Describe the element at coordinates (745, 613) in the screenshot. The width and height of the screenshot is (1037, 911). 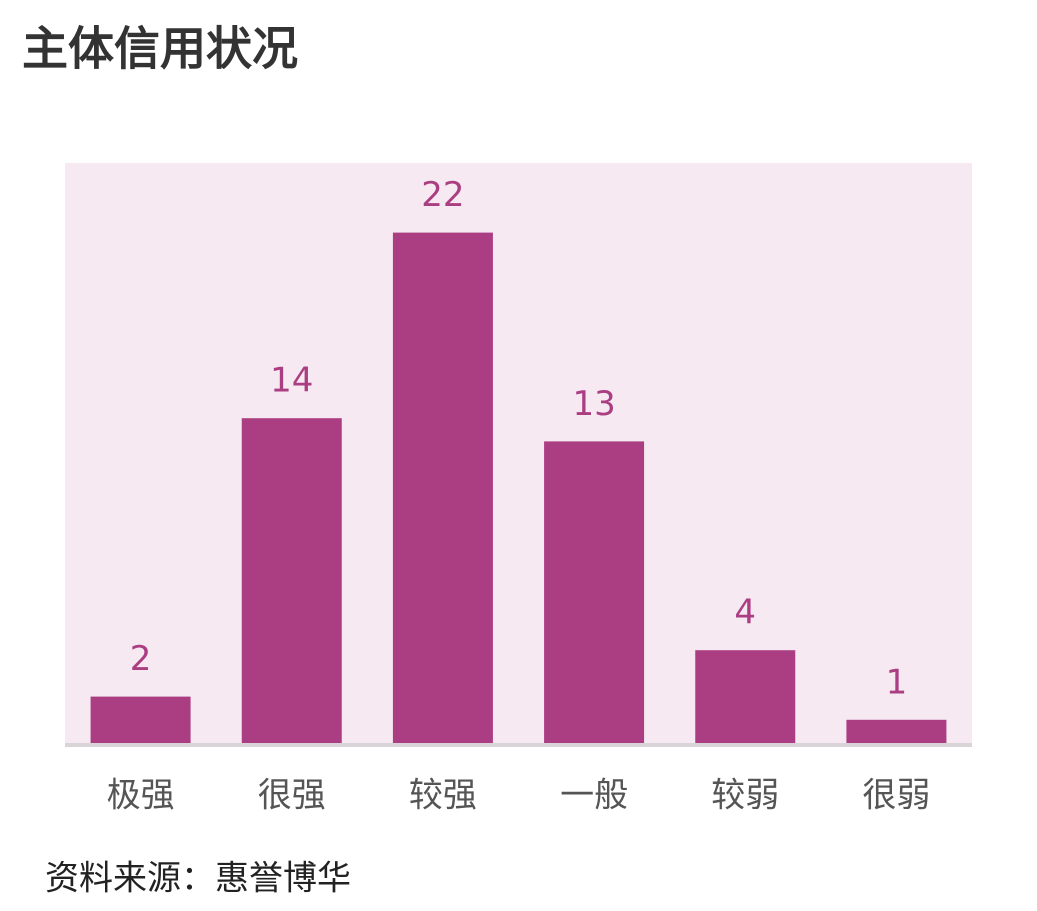
I see `value-label: 4` at that location.